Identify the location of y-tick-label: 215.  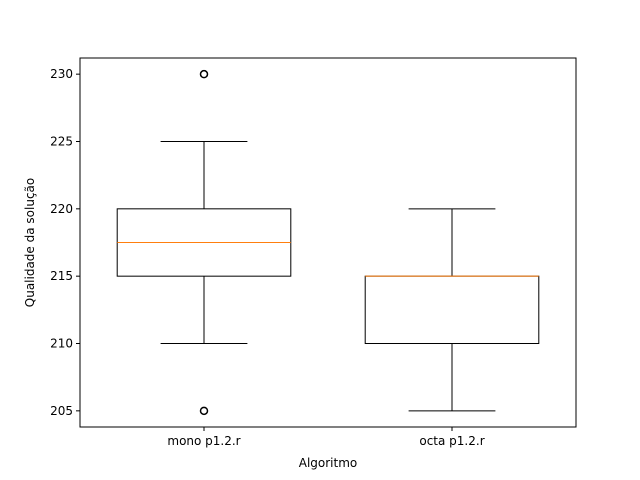
(61, 276).